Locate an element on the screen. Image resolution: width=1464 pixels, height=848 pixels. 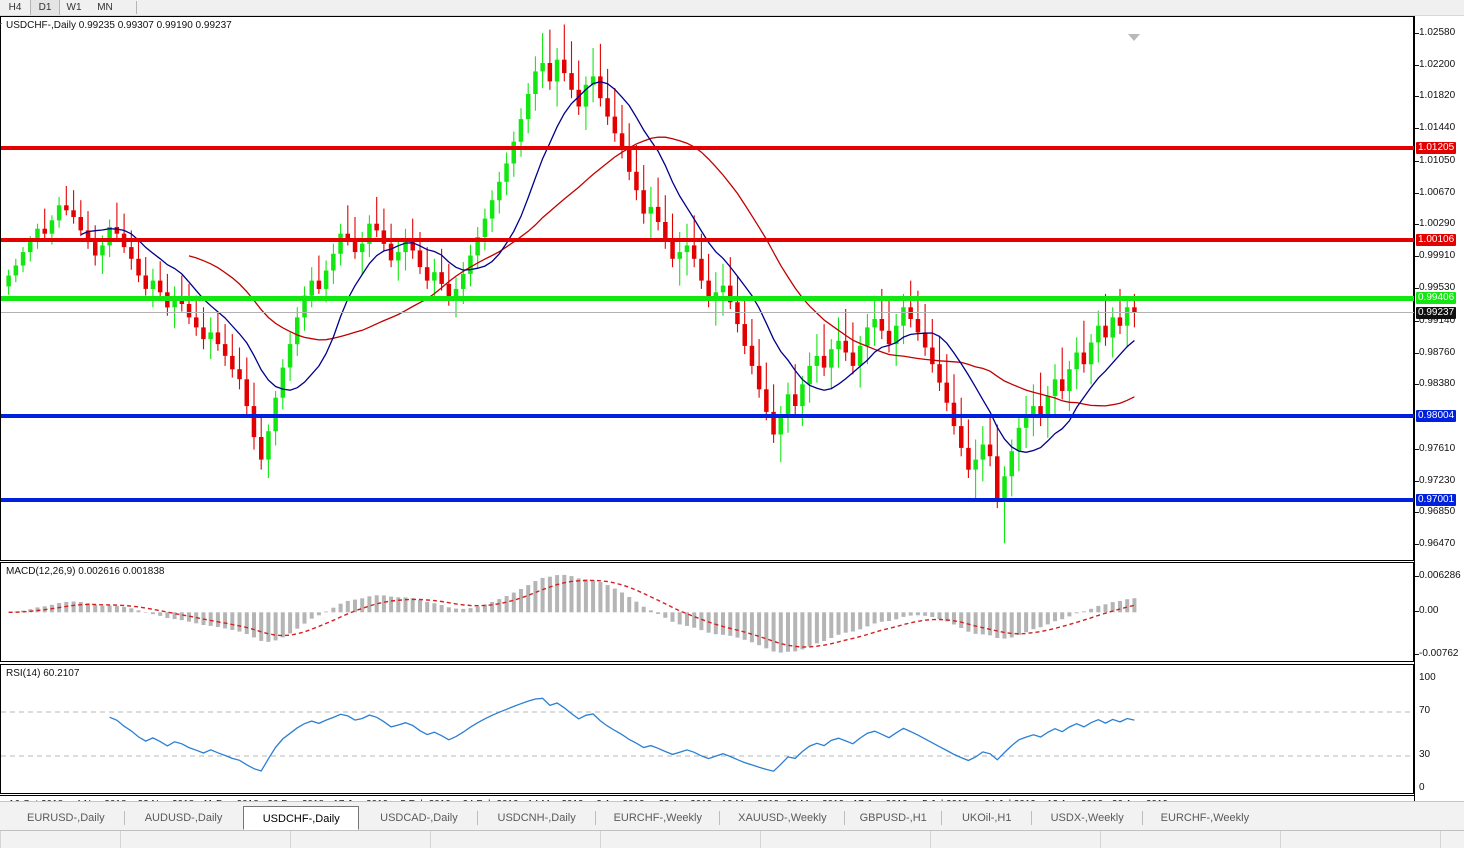
price-tick-label: 0.96470 is located at coordinates (1437, 544).